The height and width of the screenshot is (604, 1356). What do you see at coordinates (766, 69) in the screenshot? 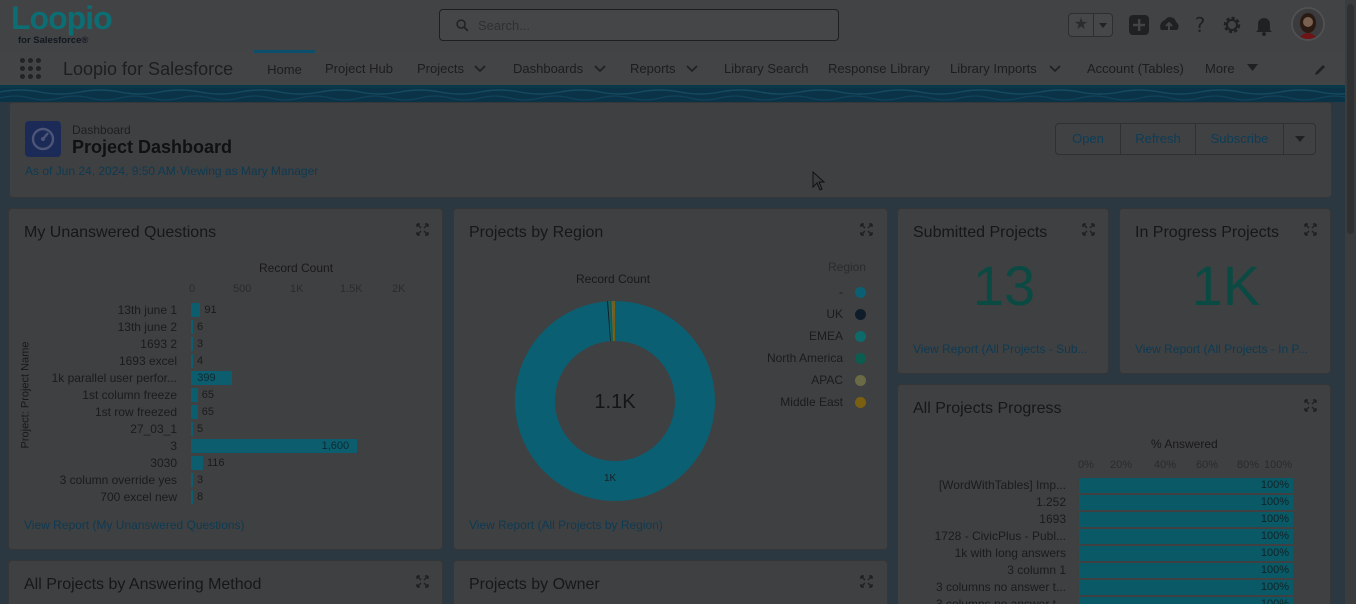
I see `nav-tab-library-search: Library Search` at bounding box center [766, 69].